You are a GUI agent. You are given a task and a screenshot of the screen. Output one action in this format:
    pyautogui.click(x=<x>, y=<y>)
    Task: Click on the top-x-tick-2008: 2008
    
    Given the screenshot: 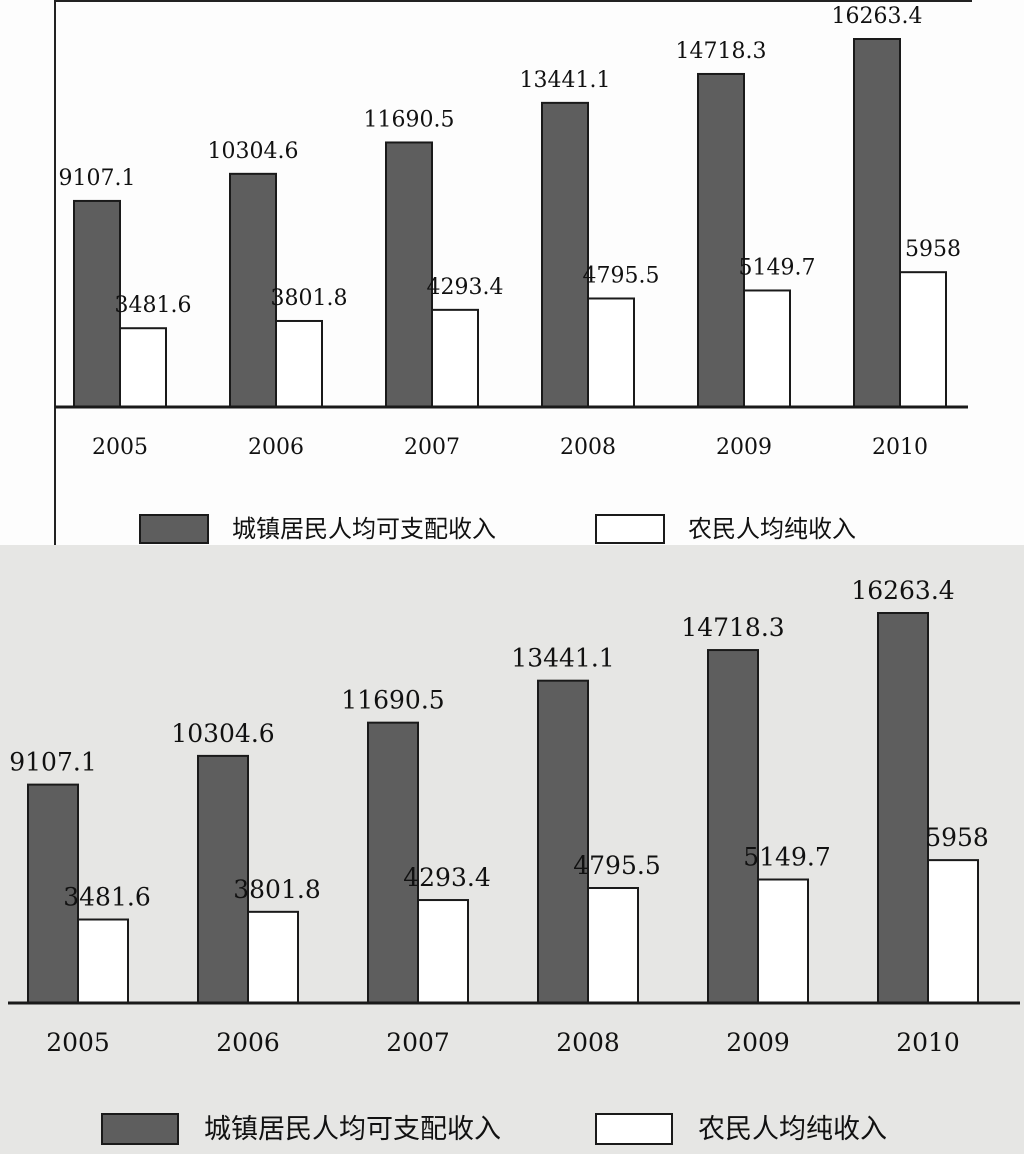 What is the action you would take?
    pyautogui.click(x=588, y=447)
    